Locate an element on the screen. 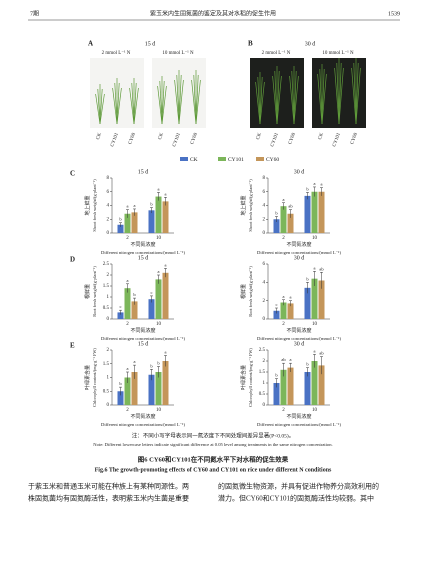 The width and height of the screenshot is (427, 575). panel-letter: D is located at coordinates (72, 260).